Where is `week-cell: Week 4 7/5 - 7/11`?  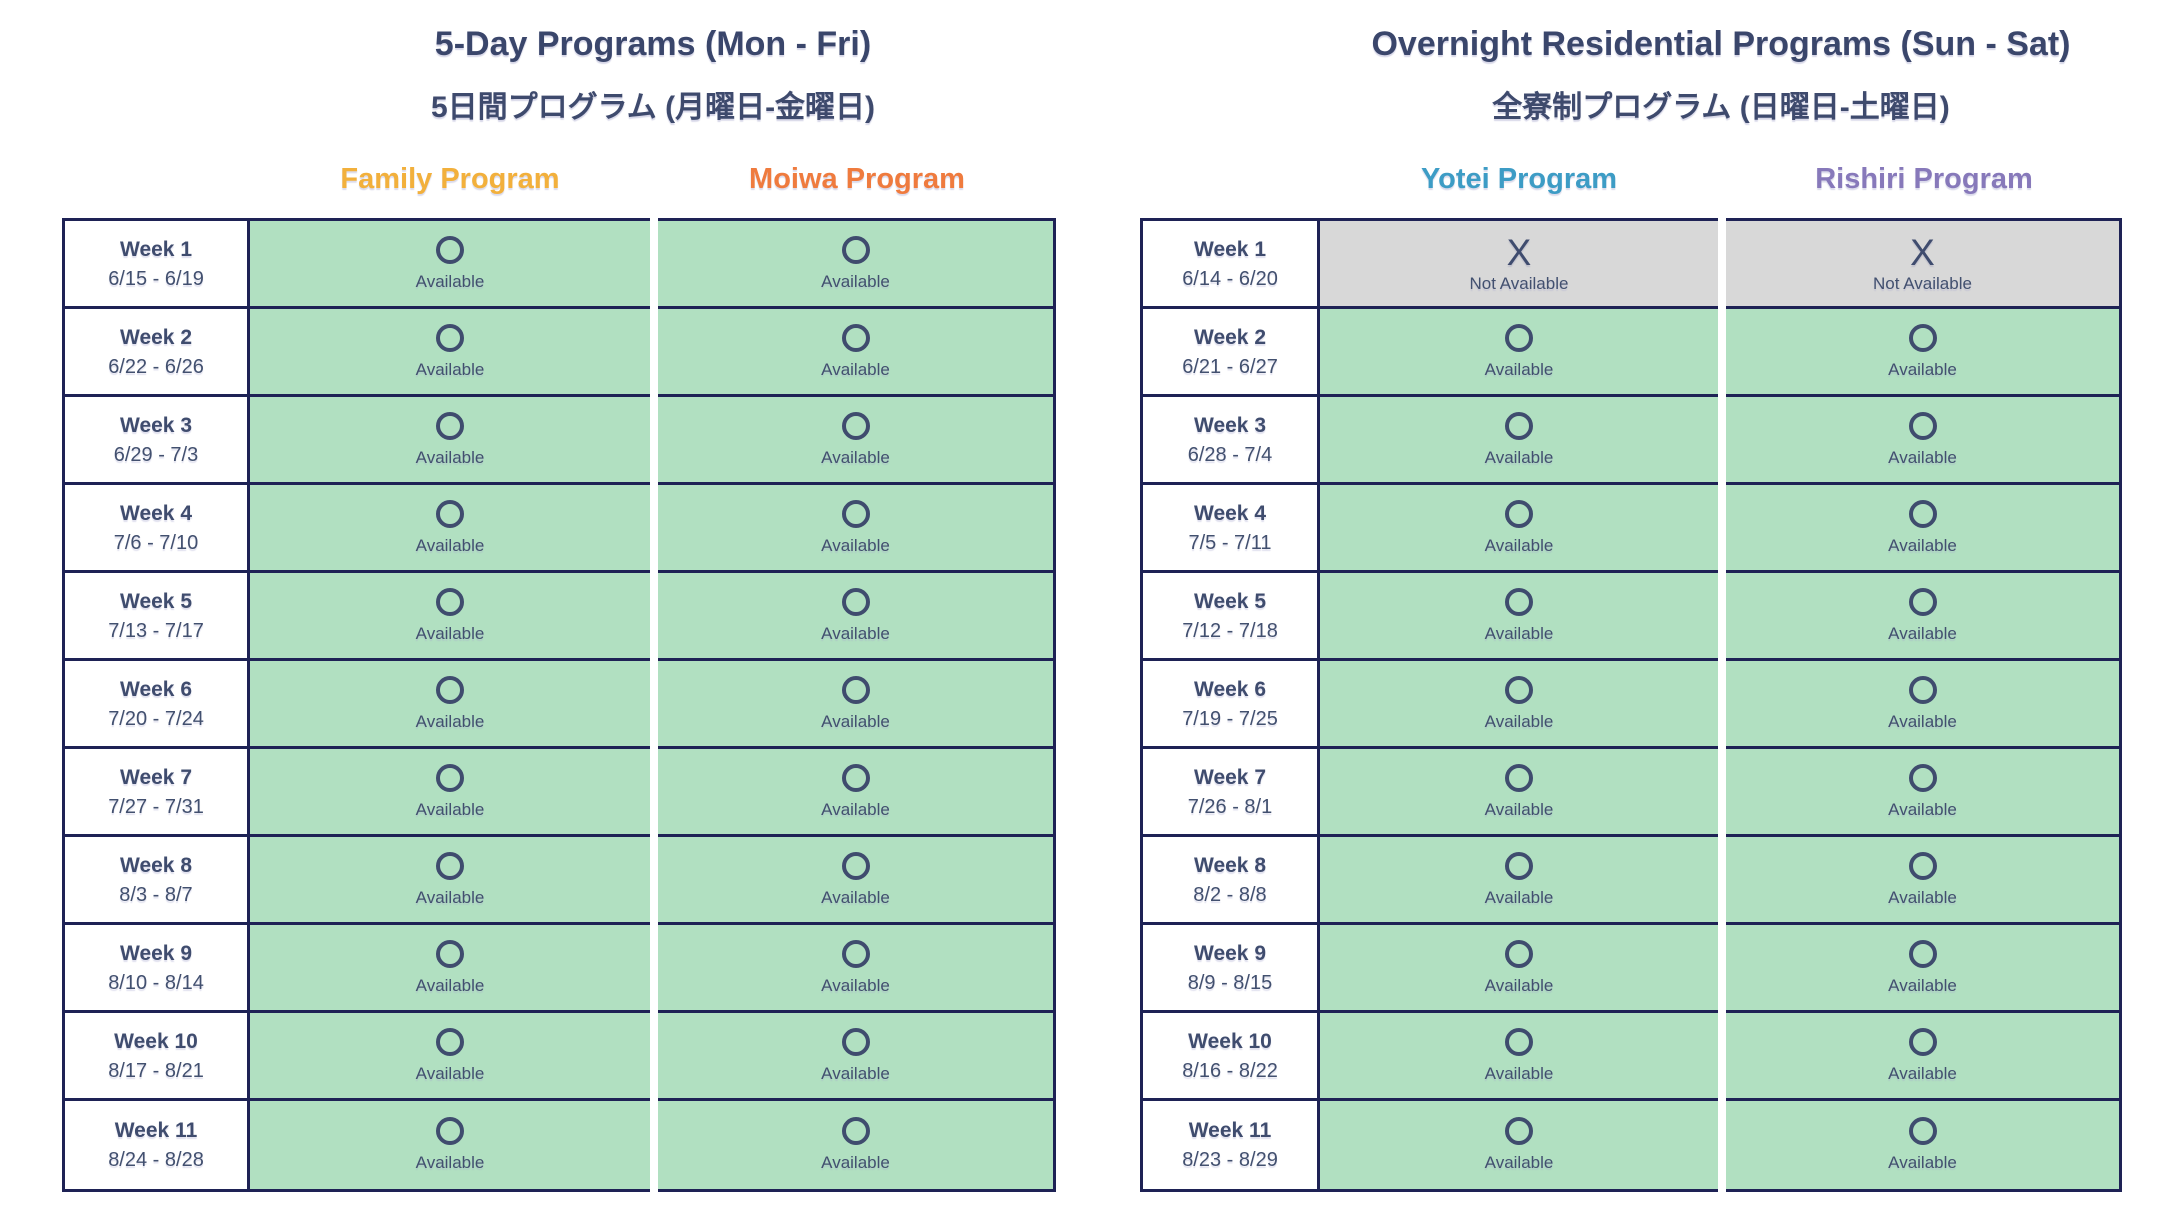
week-cell: Week 4 7/5 - 7/11 is located at coordinates (1230, 529).